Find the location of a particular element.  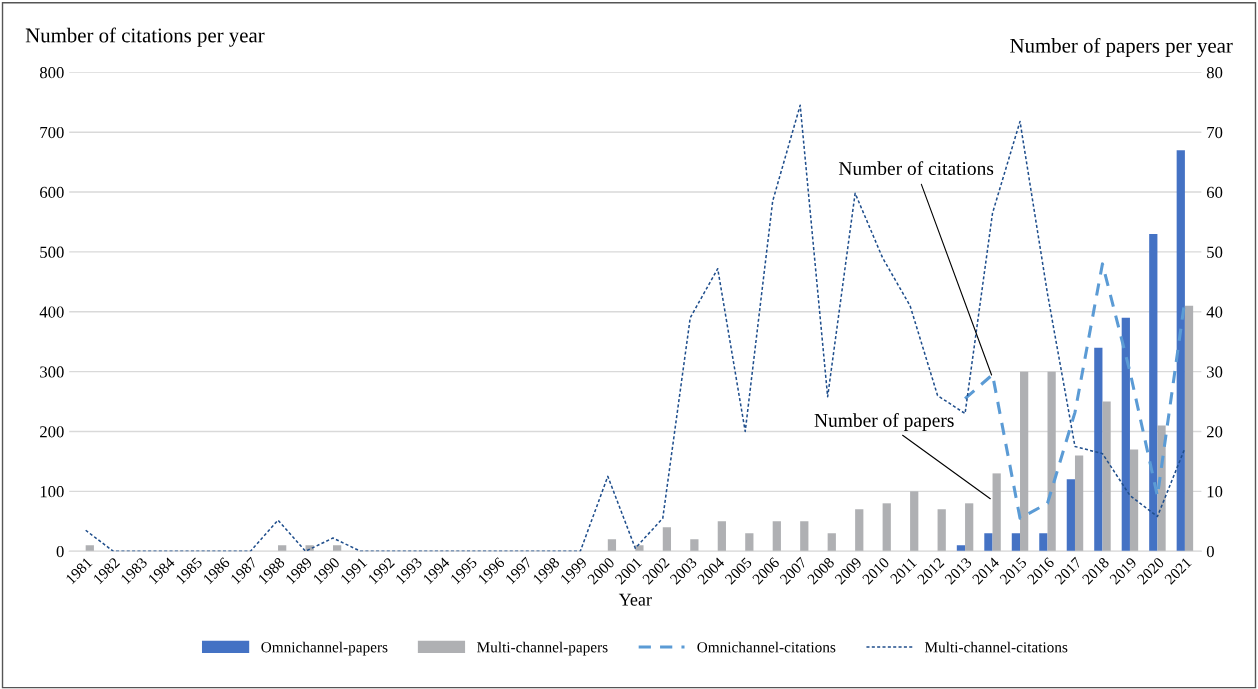

y-tick-label: 100 is located at coordinates (52, 492).